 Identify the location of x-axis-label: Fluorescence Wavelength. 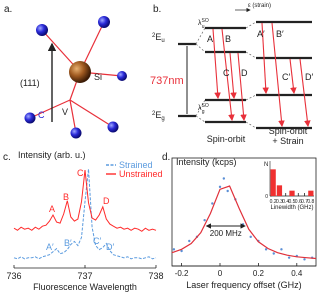
(85, 287).